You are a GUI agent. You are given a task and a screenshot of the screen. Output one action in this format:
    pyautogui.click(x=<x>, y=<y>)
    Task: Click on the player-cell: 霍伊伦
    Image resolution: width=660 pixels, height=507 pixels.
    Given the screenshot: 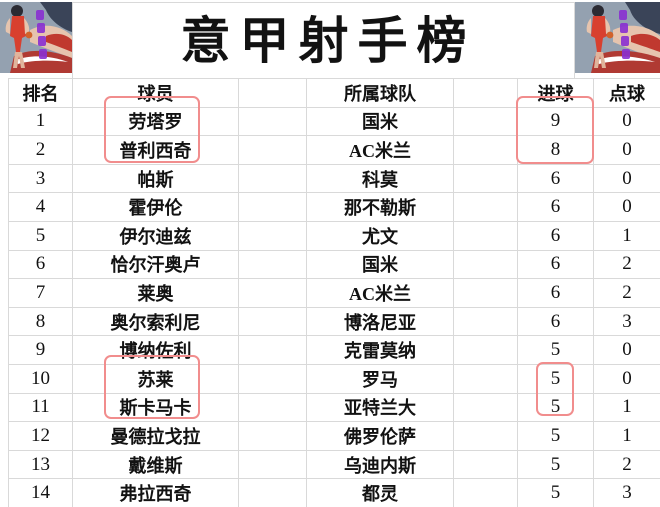 What is the action you would take?
    pyautogui.click(x=156, y=207)
    